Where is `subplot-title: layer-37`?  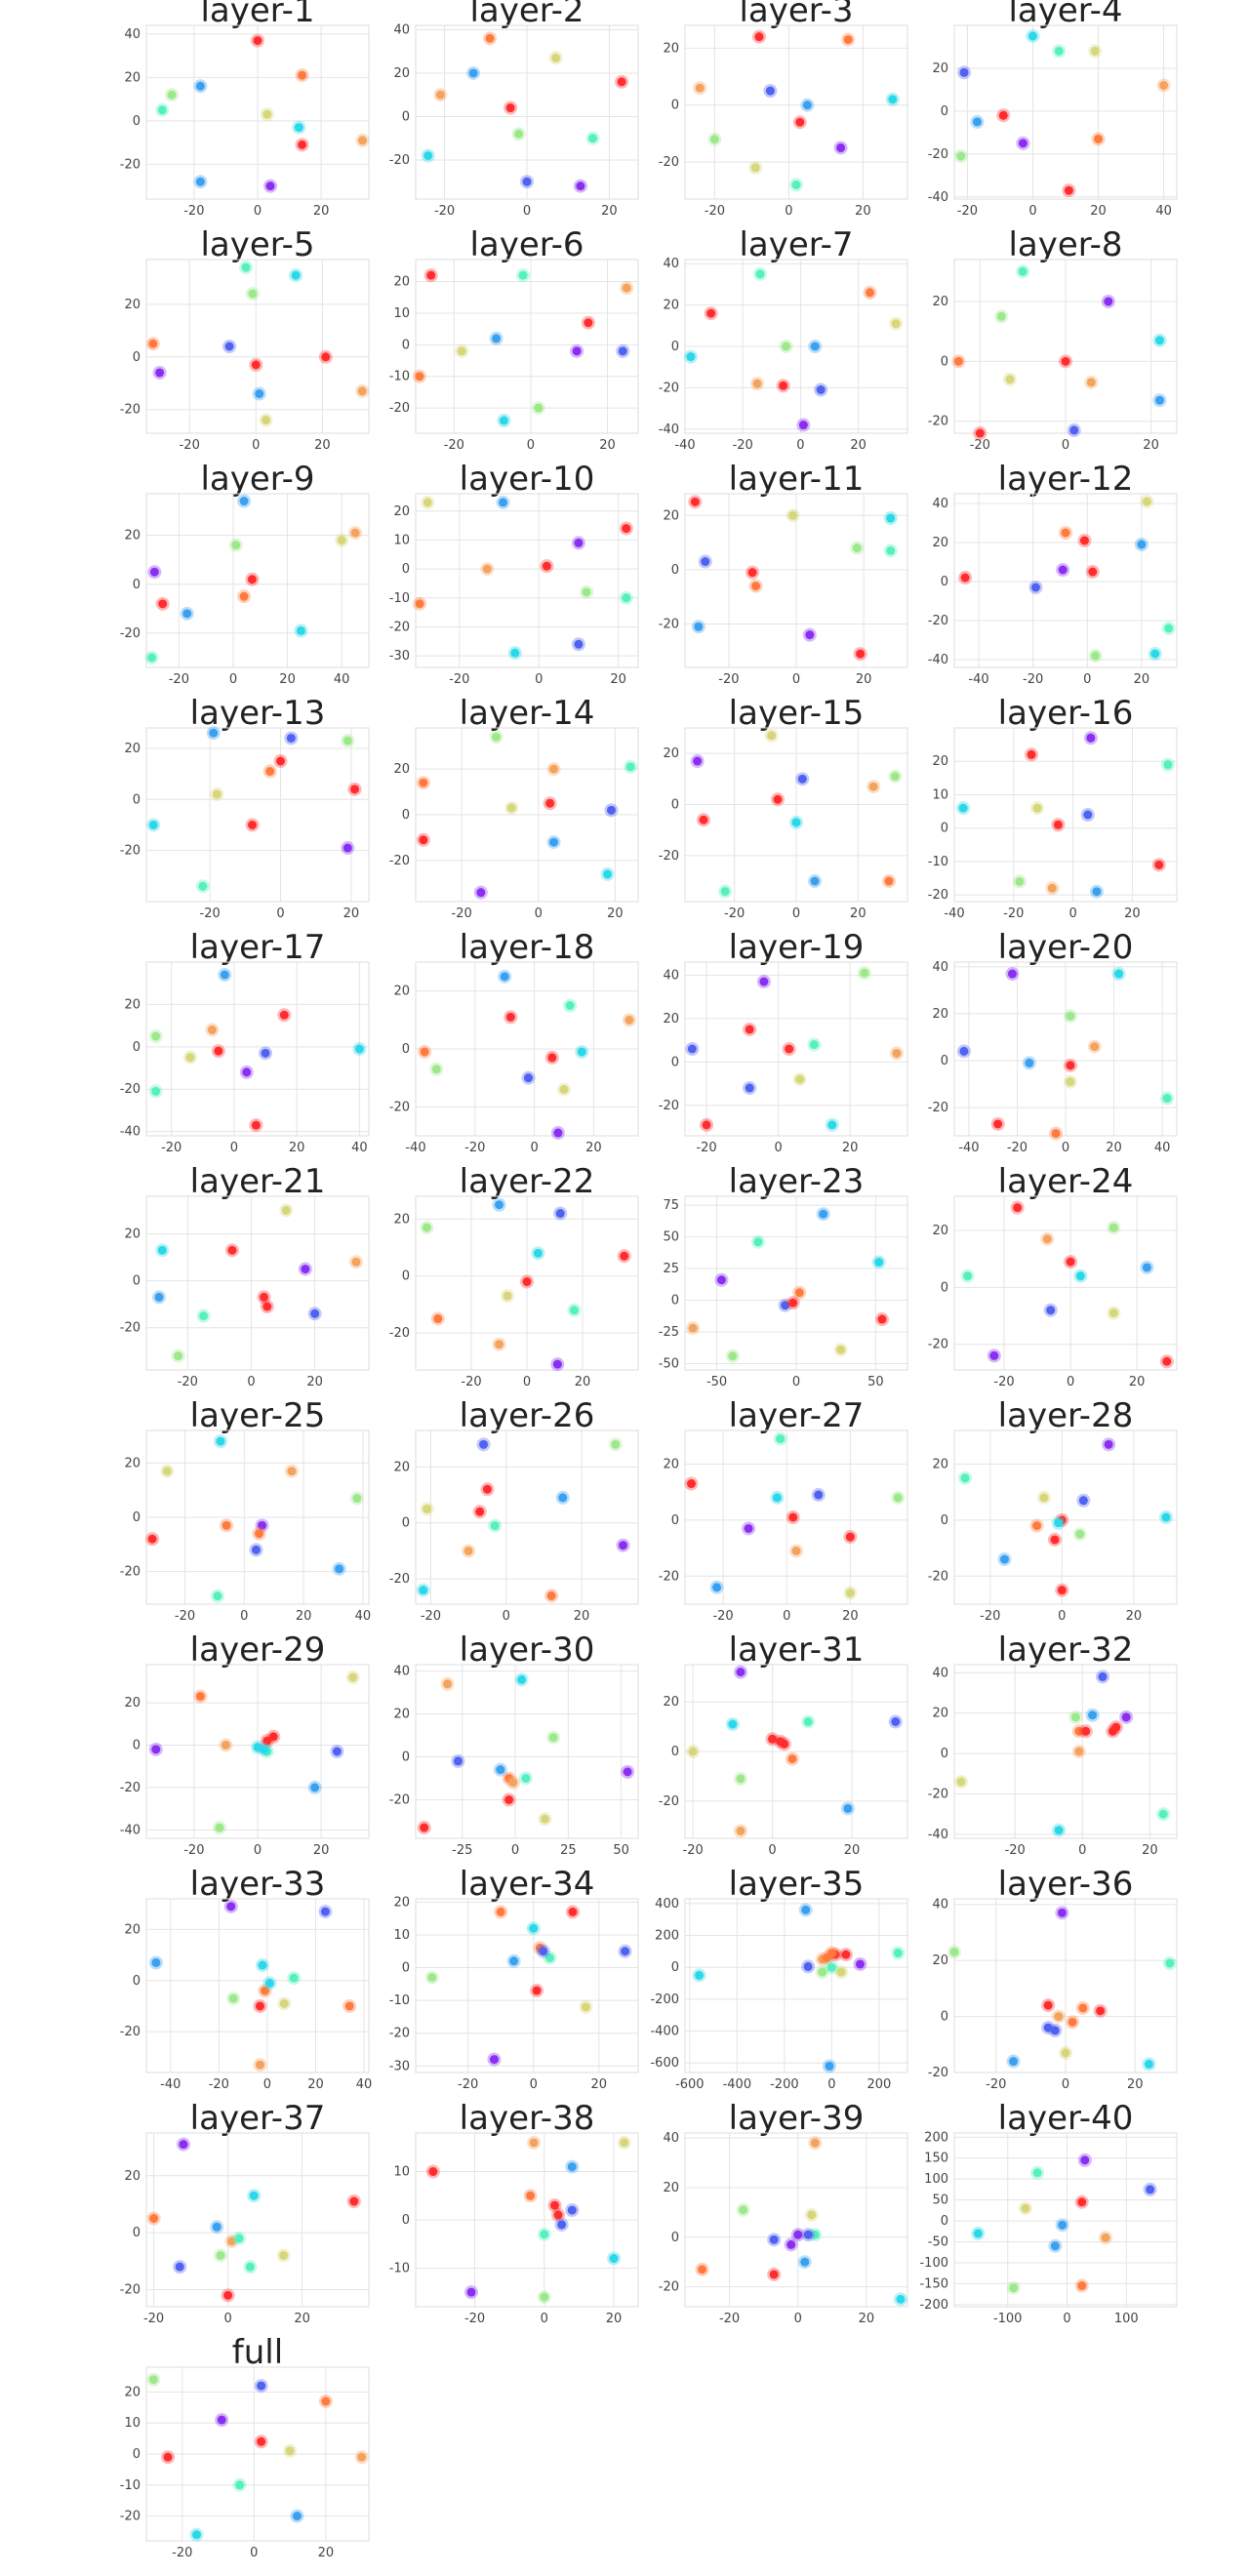 subplot-title: layer-37 is located at coordinates (258, 2118).